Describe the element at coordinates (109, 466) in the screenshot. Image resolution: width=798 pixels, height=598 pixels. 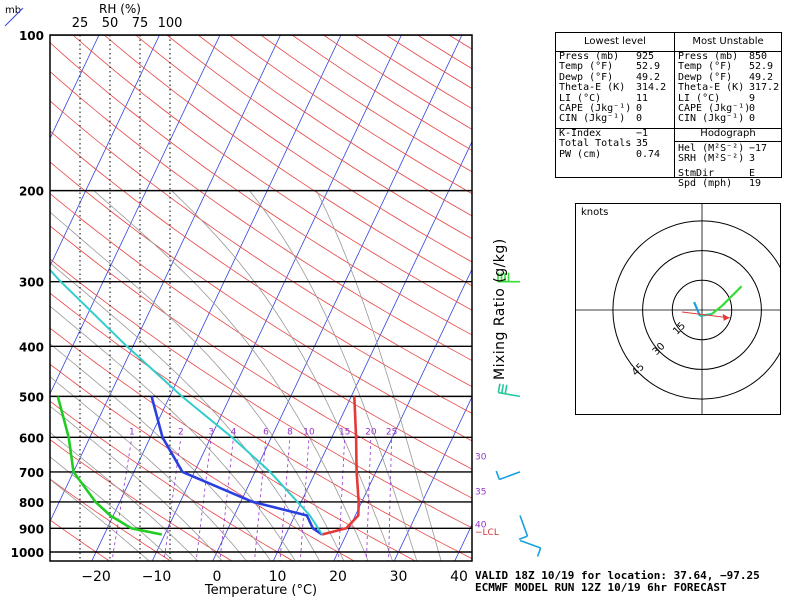
I see `rh_profile-profile` at that location.